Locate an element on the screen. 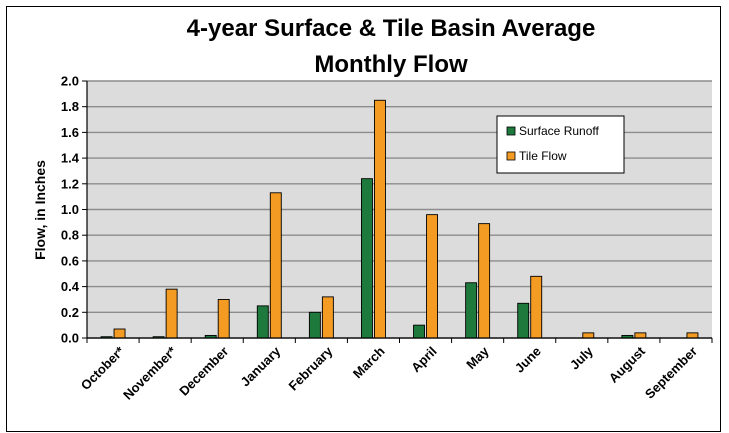 This screenshot has width=729, height=433. x-tick-label: July is located at coordinates (582, 358).